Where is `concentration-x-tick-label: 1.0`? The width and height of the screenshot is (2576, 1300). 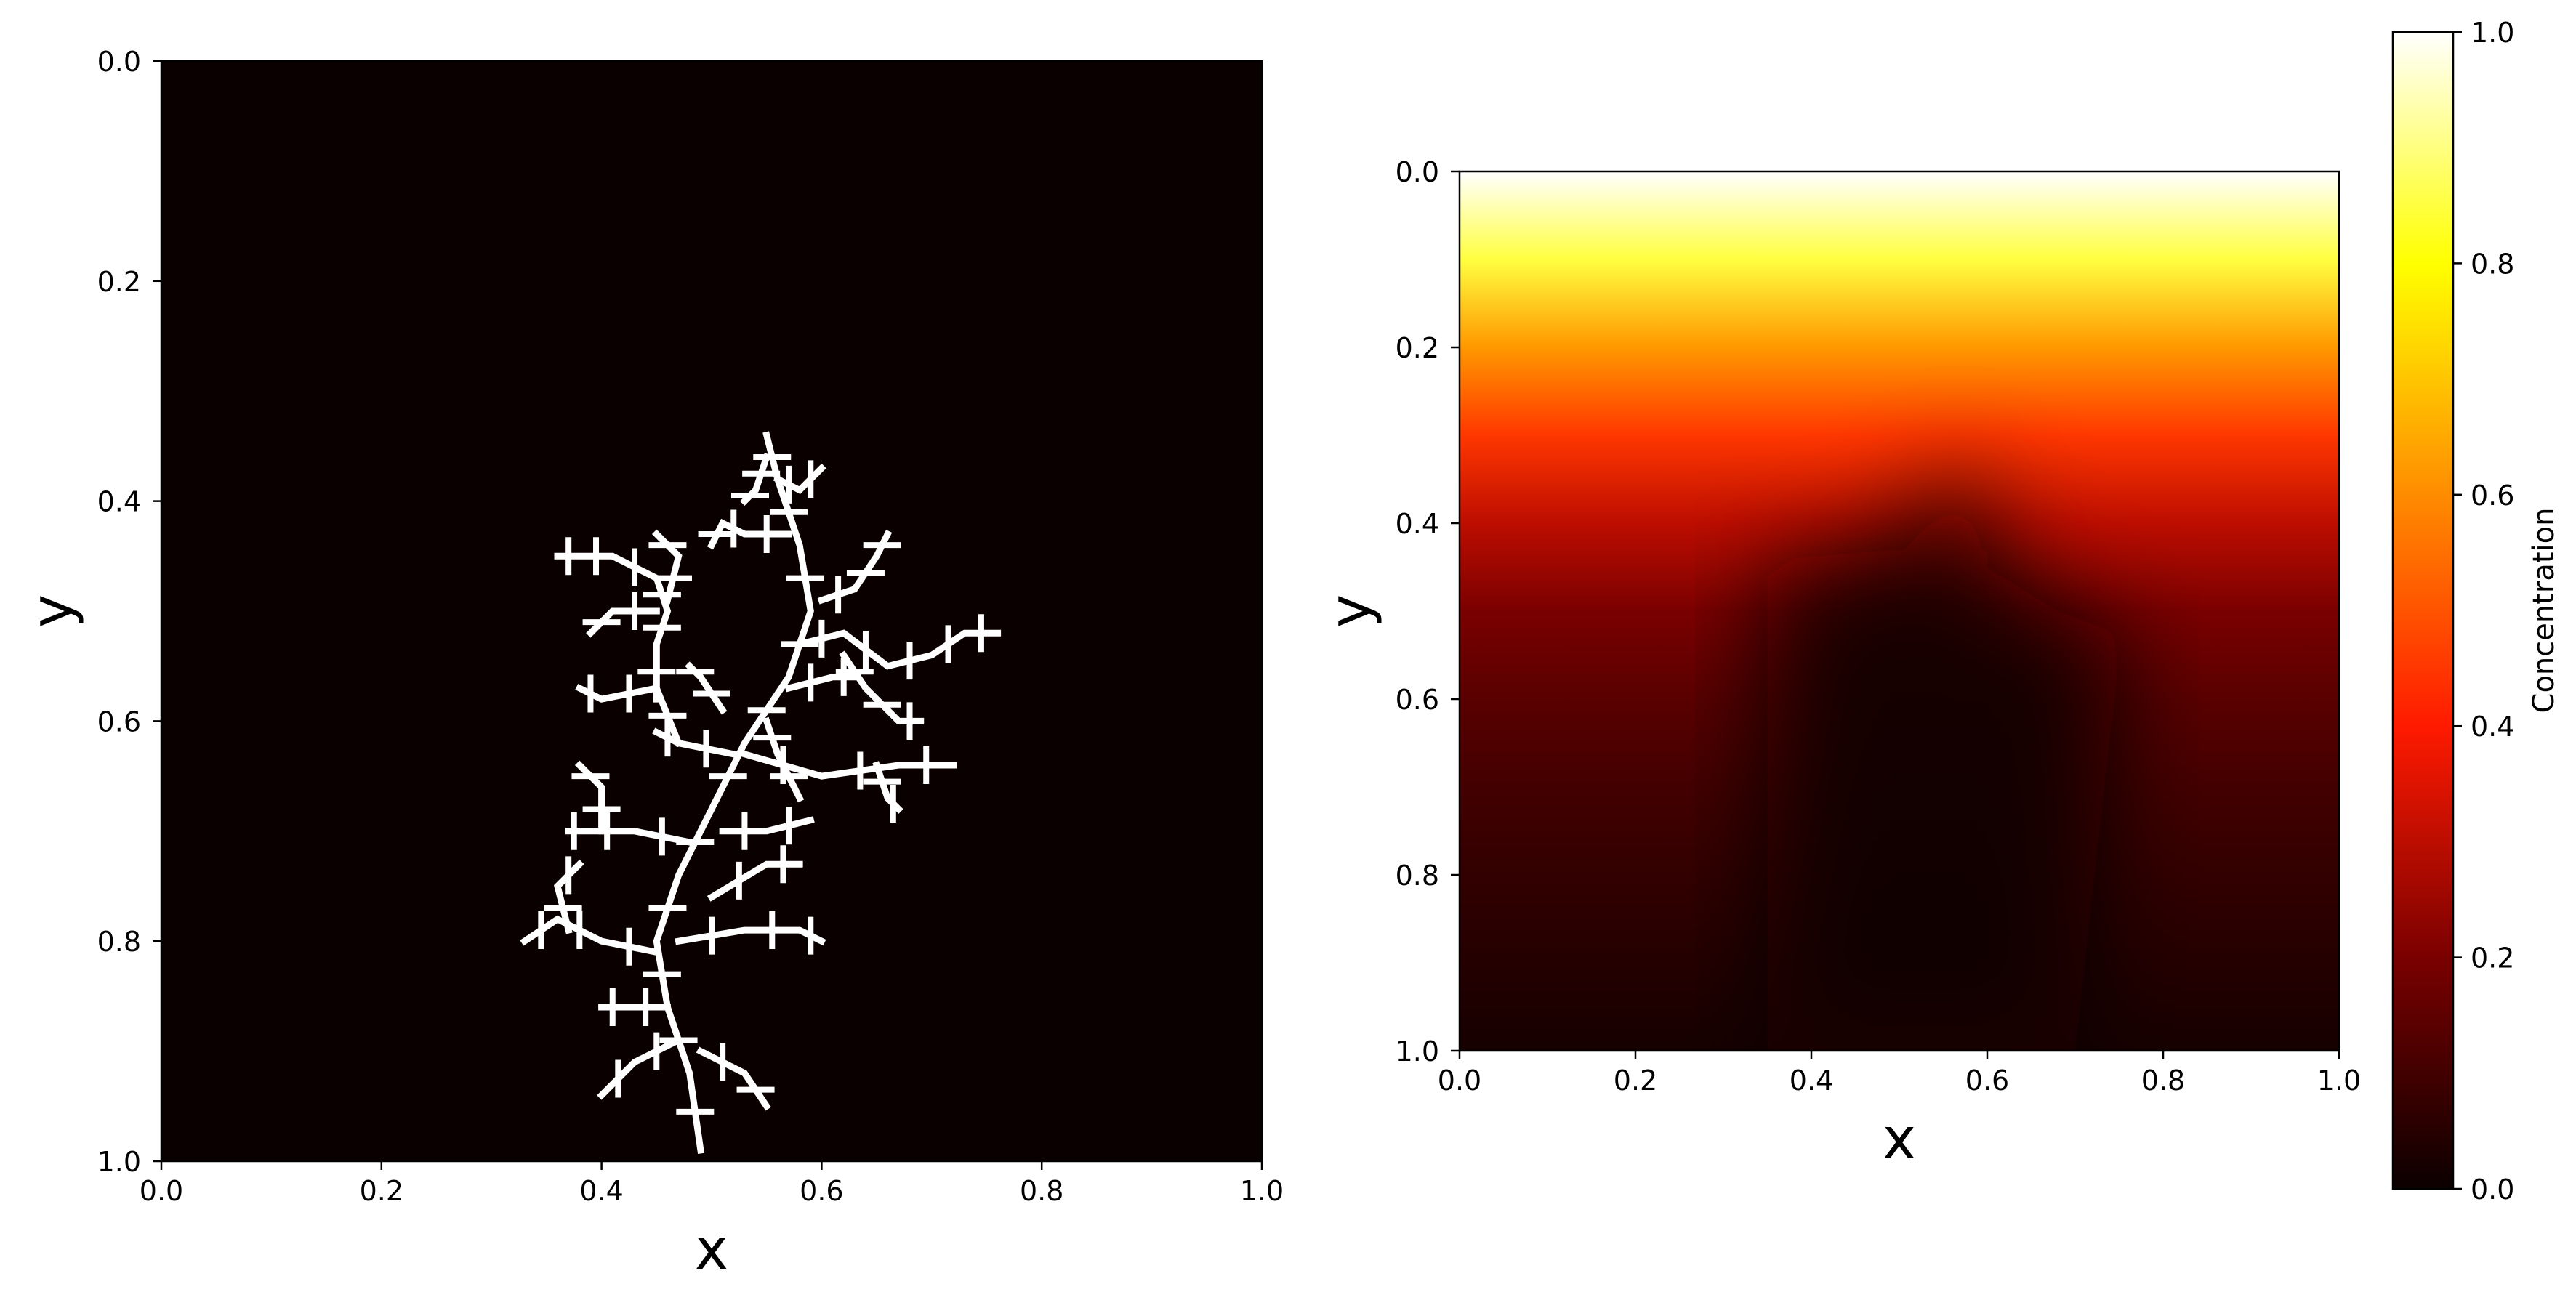 concentration-x-tick-label: 1.0 is located at coordinates (2339, 1081).